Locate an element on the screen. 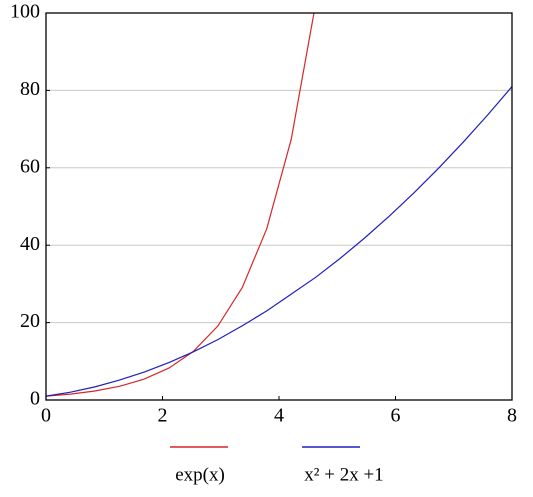 The height and width of the screenshot is (497, 533). x-tick-label: 8 is located at coordinates (512, 416).